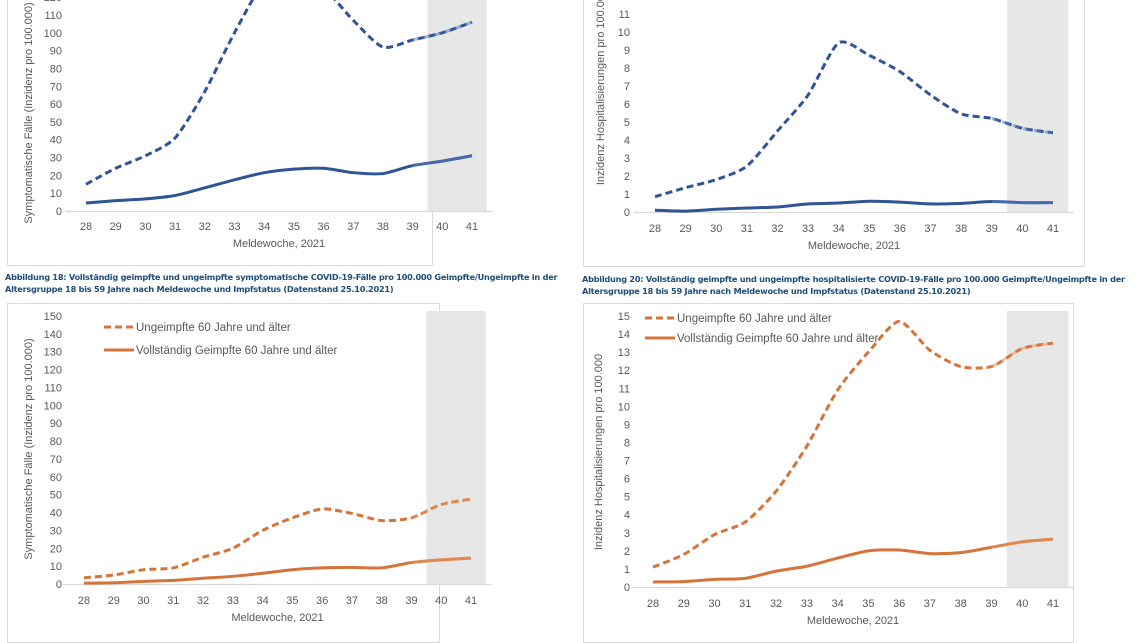  What do you see at coordinates (627, 51) in the screenshot?
I see `y-tick-label: 9` at bounding box center [627, 51].